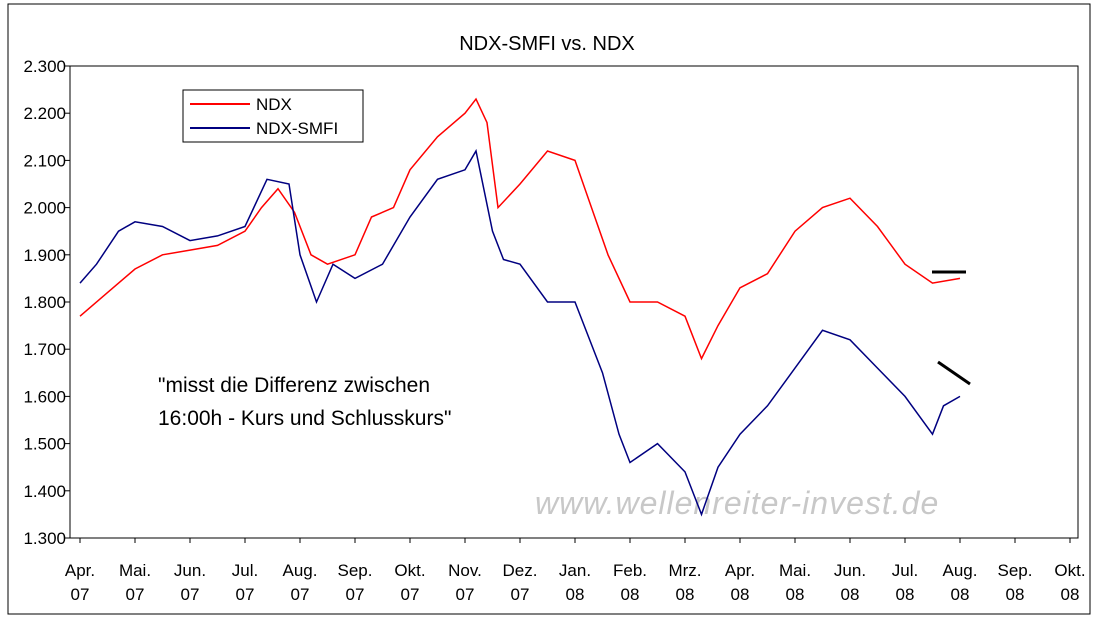 This screenshot has height=618, width=1094. I want to click on x-tick-label: Aug. 08, so click(960, 582).